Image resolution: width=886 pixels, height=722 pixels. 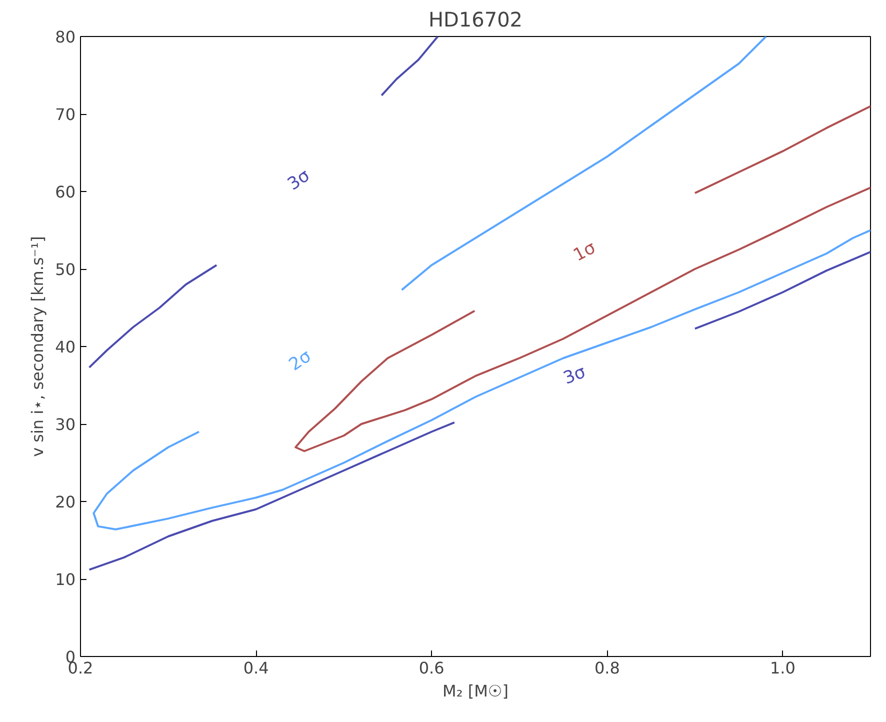 What do you see at coordinates (475, 20) in the screenshot?
I see `chart-title: HD16702` at bounding box center [475, 20].